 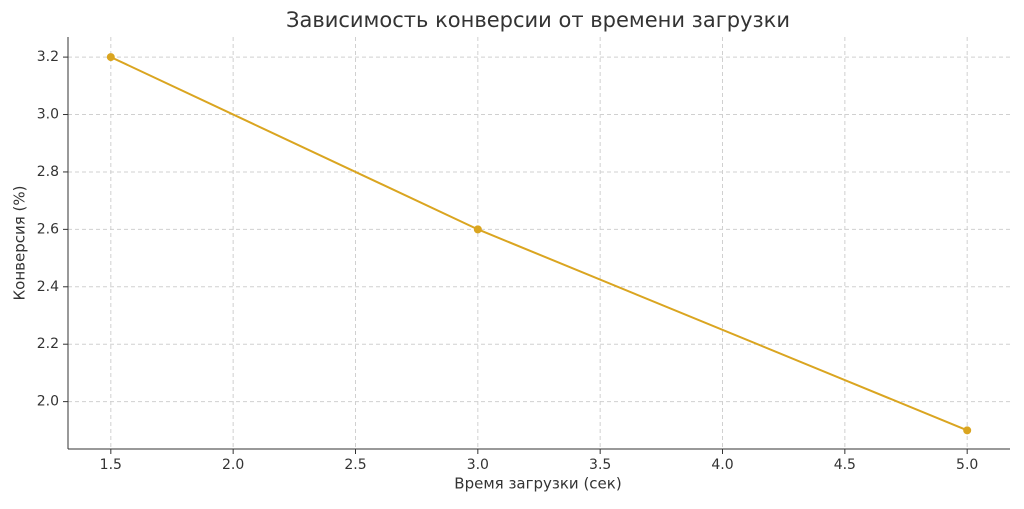 What do you see at coordinates (48, 57) in the screenshot?
I see `y-tick-label: 3.2` at bounding box center [48, 57].